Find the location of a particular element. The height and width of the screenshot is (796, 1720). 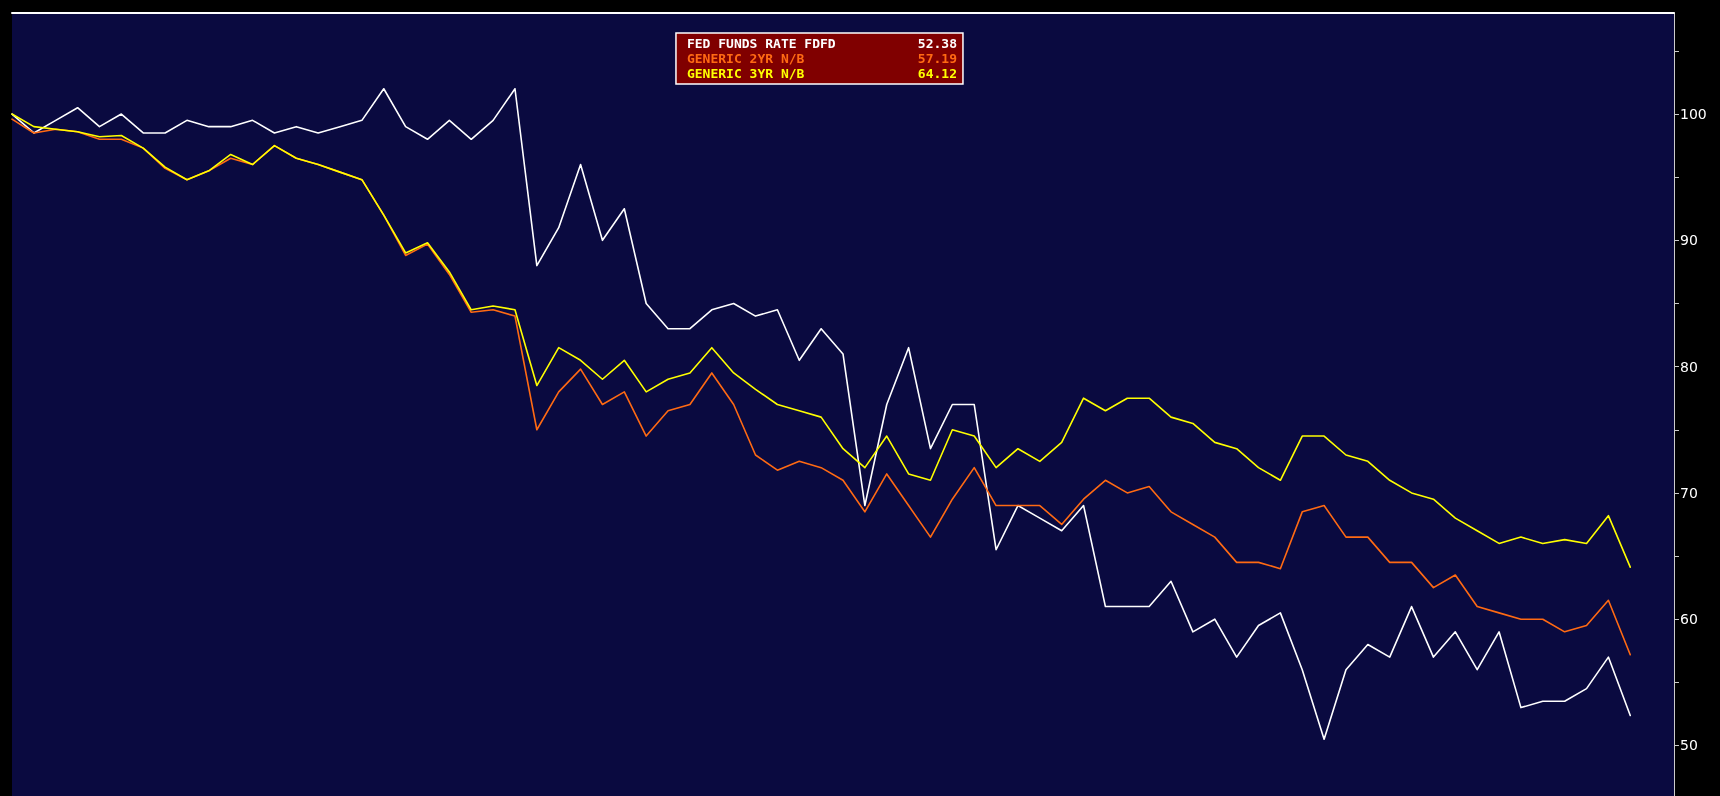

y-tick-label: 90 is located at coordinates (1689, 240).